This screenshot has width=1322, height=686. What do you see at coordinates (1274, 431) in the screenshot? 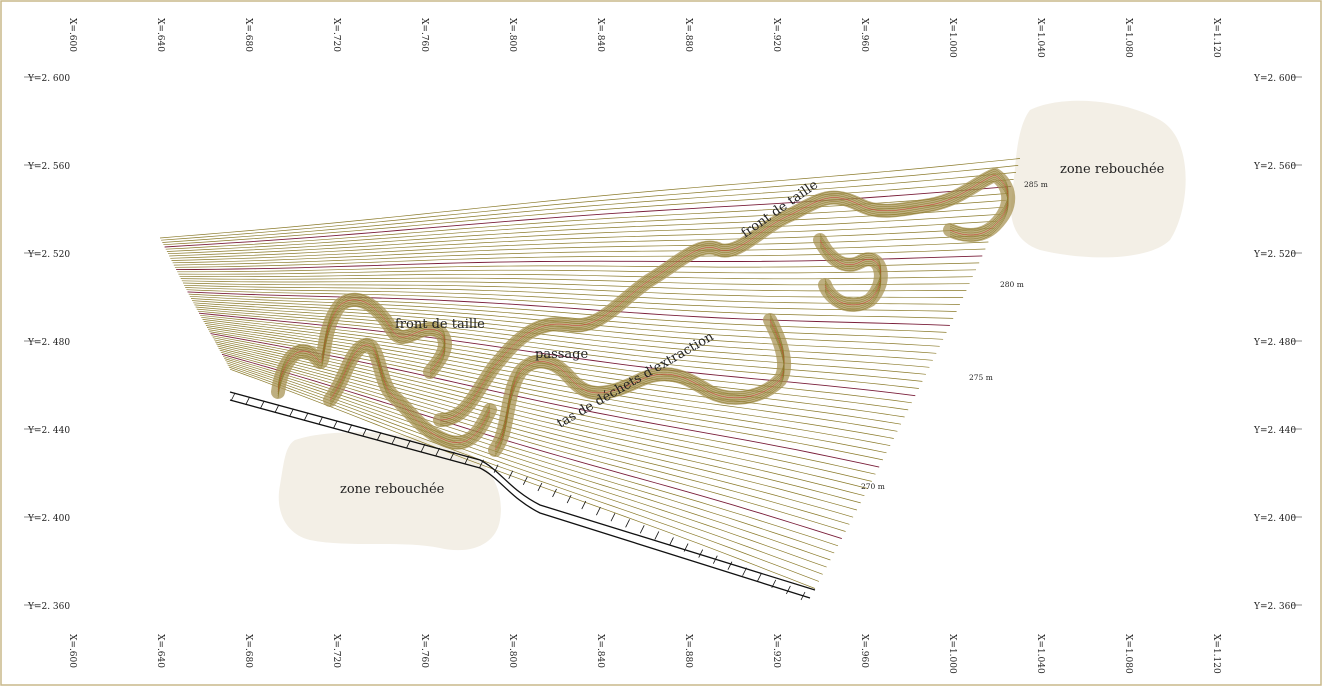
I see `y-label-right: Y=2. 440` at bounding box center [1274, 431].